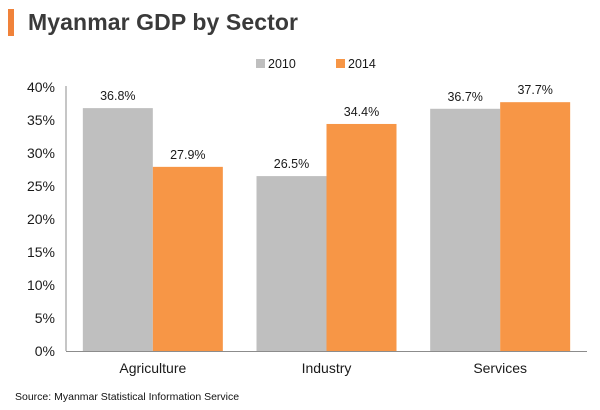  What do you see at coordinates (152, 368) in the screenshot?
I see `x-tick-label: Agriculture` at bounding box center [152, 368].